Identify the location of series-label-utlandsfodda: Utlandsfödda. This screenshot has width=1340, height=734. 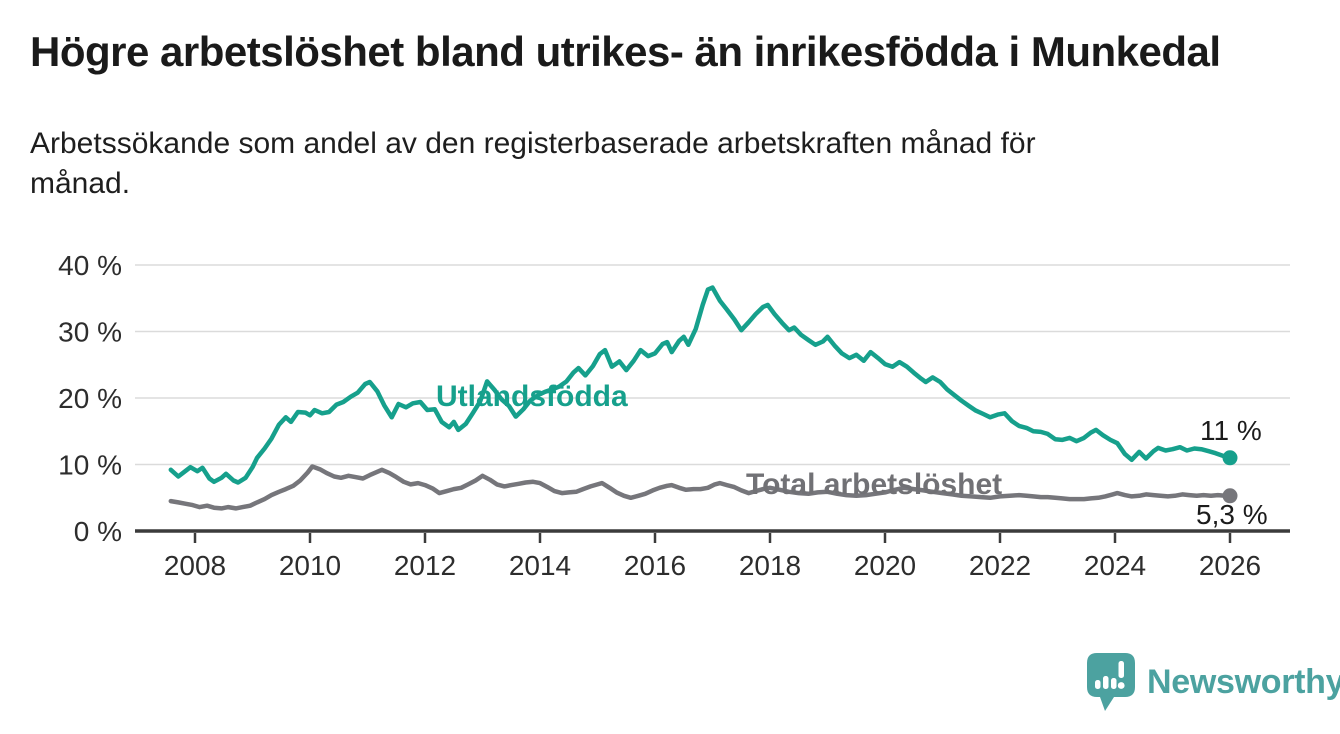
(532, 396).